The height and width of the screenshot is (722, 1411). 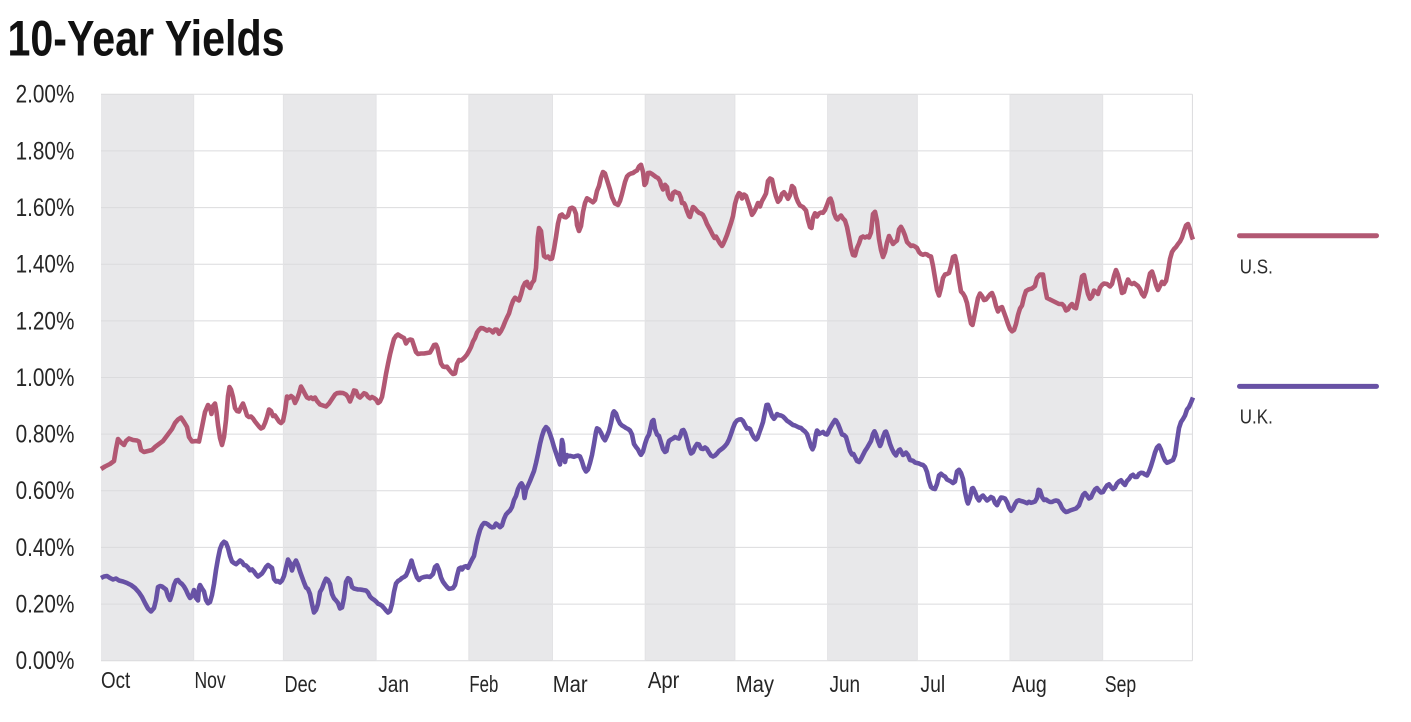 I want to click on svg-text: Aug, so click(x=1029, y=684).